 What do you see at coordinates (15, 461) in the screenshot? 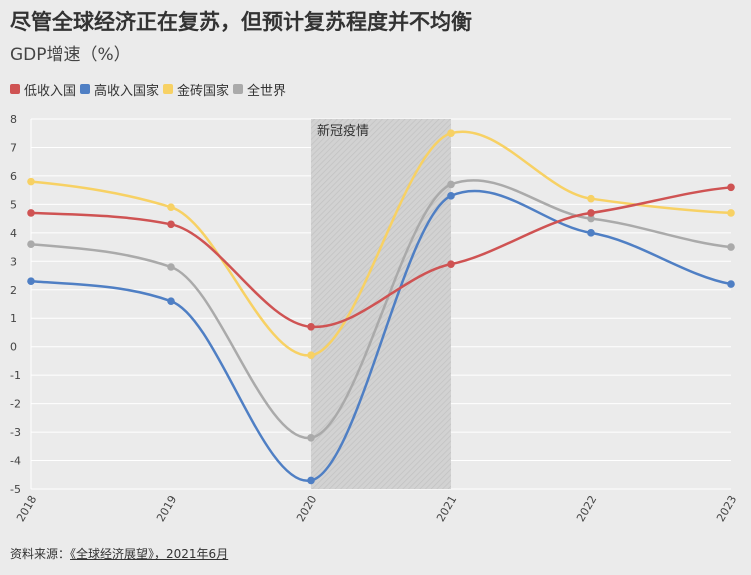
I see `y-tick-label: -4` at bounding box center [15, 461].